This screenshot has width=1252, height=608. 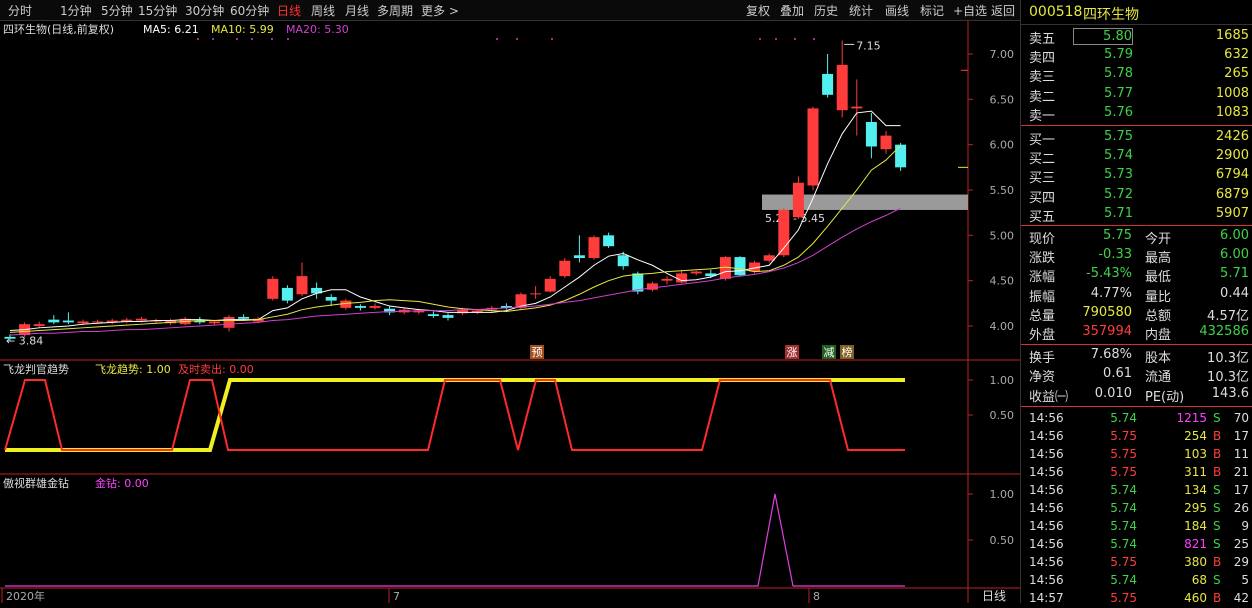 What do you see at coordinates (1228, 359) in the screenshot?
I see `stat-value: 10.3亿` at bounding box center [1228, 359].